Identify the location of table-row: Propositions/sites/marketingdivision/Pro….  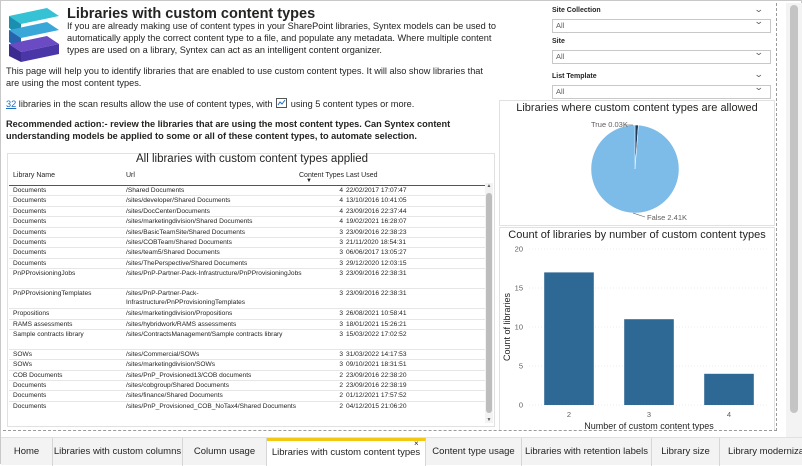
(249, 314).